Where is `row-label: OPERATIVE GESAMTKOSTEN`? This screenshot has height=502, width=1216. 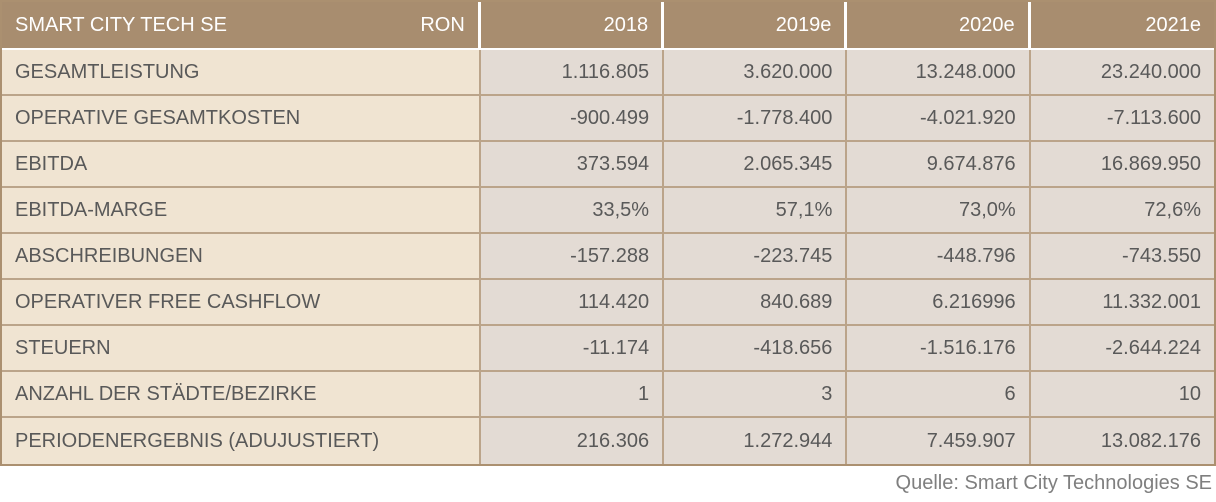
row-label: OPERATIVE GESAMTKOSTEN is located at coordinates (241, 119).